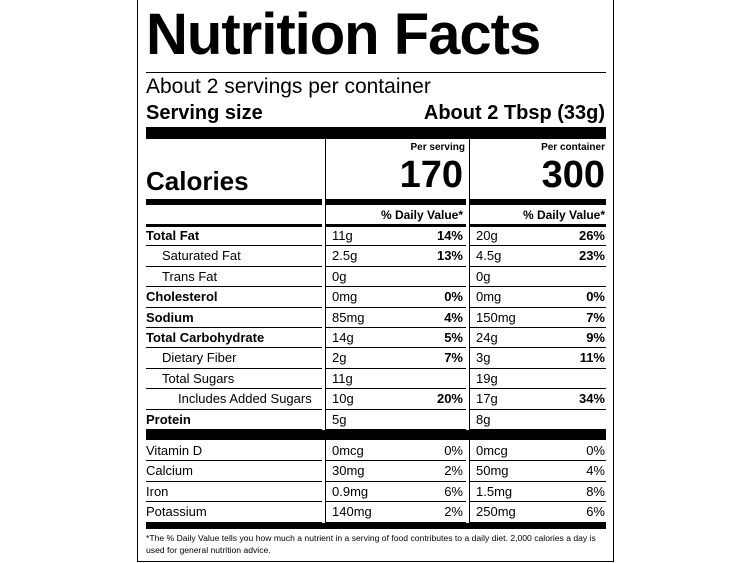 The width and height of the screenshot is (750, 563). I want to click on container-dv: 4%, so click(595, 471).